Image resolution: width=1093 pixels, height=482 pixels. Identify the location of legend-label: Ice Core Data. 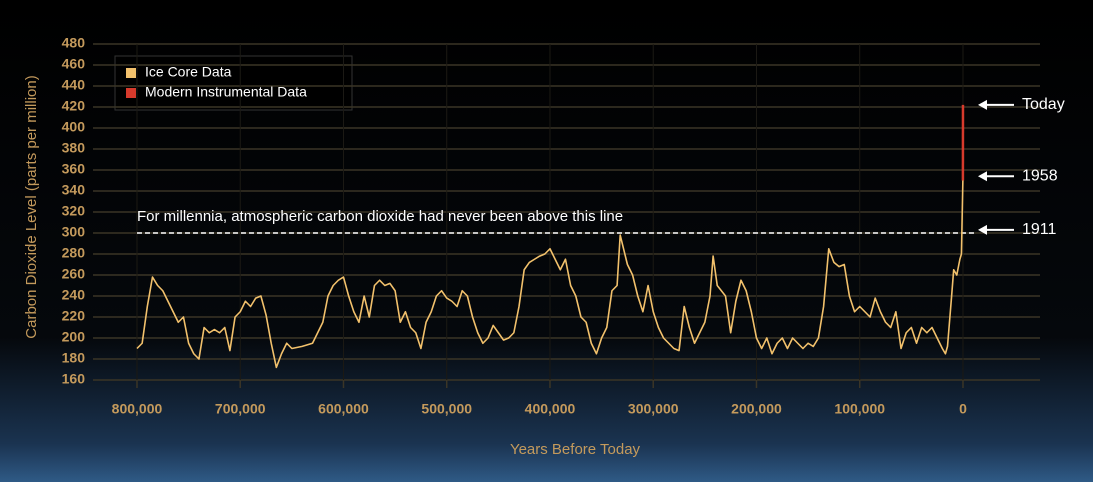
(188, 72).